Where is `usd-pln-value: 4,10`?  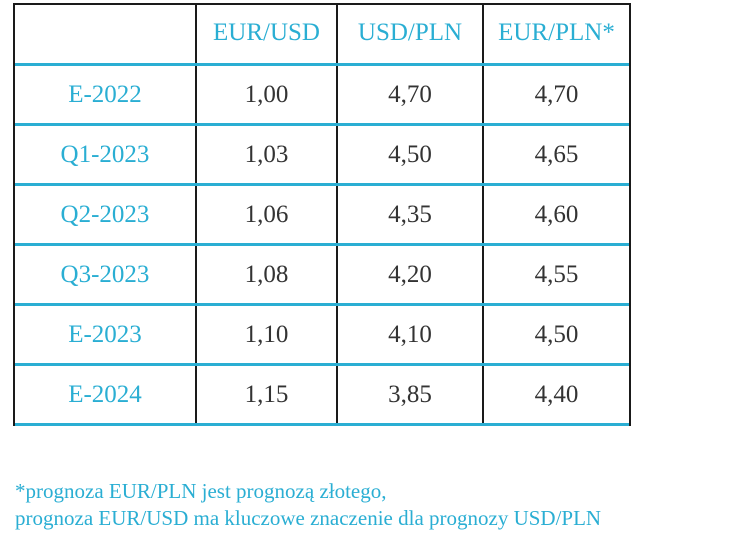
usd-pln-value: 4,10 is located at coordinates (411, 334).